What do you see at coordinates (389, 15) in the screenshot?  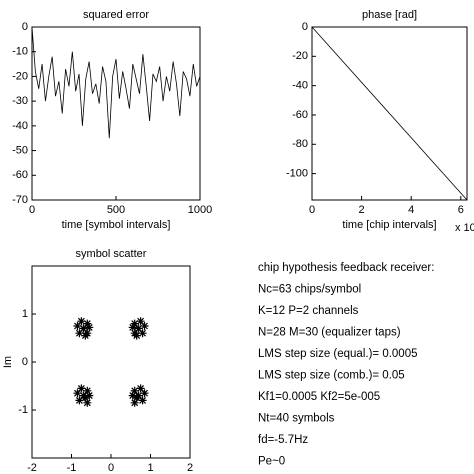 I see `chart-title: phase [rad]` at bounding box center [389, 15].